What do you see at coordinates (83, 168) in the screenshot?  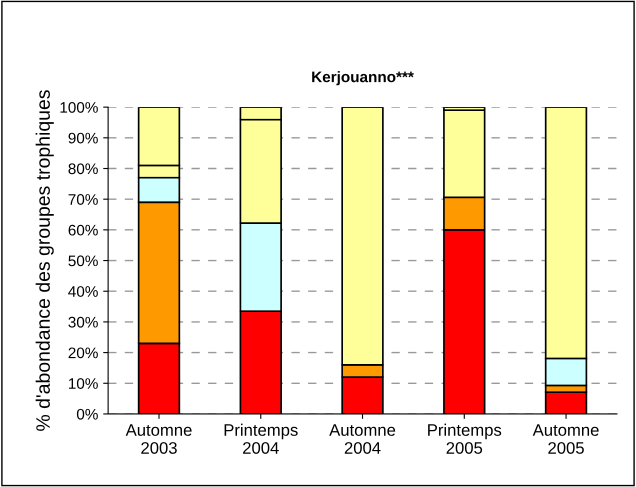 I see `y-tick-label: 80%` at bounding box center [83, 168].